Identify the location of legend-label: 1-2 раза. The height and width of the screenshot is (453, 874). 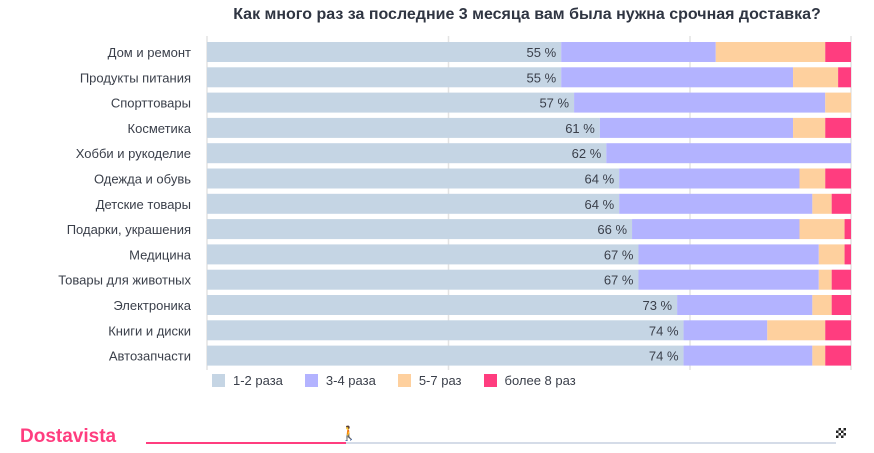
(258, 380).